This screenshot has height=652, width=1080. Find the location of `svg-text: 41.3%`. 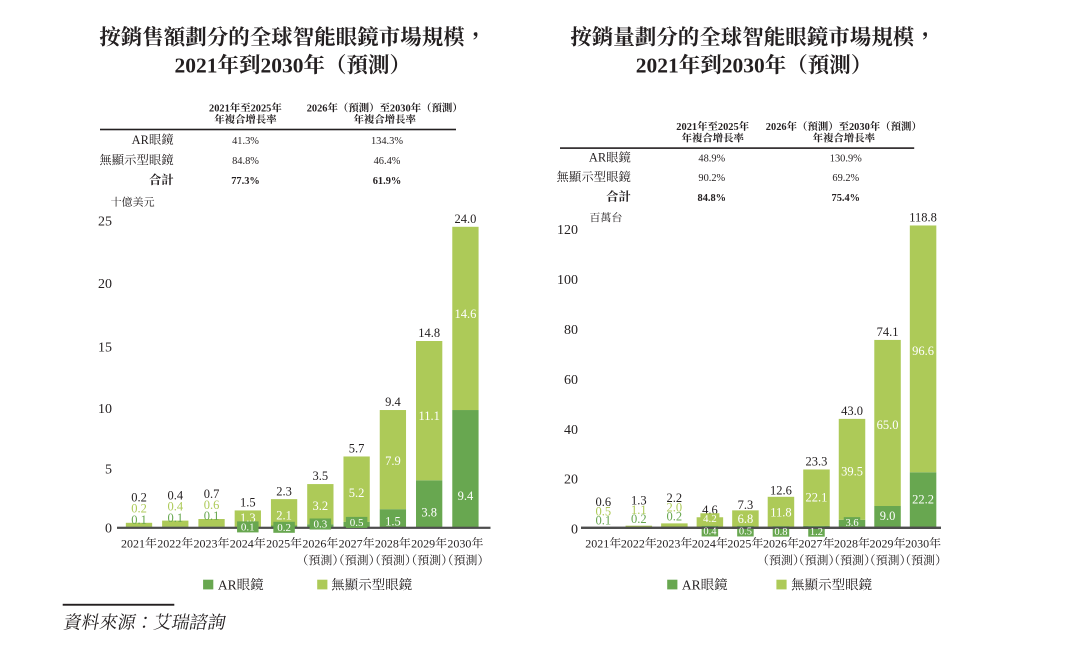

svg-text: 41.3% is located at coordinates (245, 141).